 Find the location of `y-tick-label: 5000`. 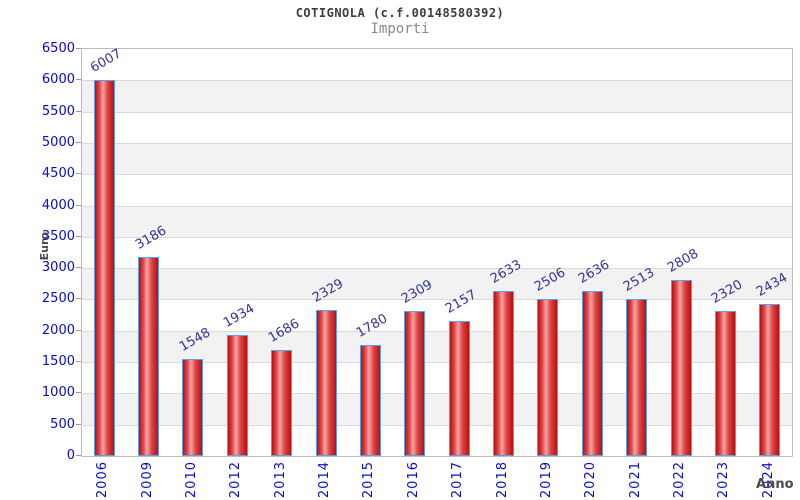

y-tick-label: 5000 is located at coordinates (58, 142).